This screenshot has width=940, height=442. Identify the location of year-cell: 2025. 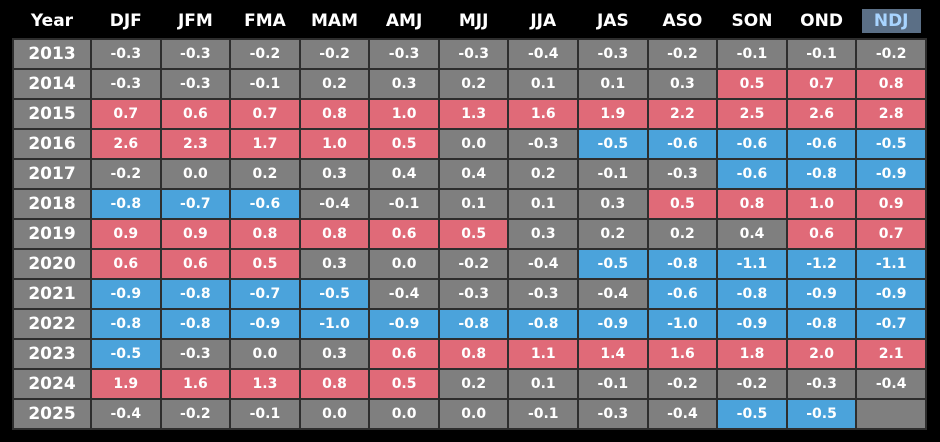
(52, 414).